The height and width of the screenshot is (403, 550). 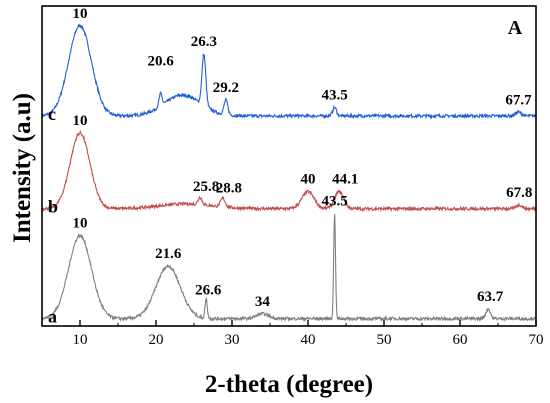 What do you see at coordinates (80, 224) in the screenshot?
I see `peak-label-a-0: 10` at bounding box center [80, 224].